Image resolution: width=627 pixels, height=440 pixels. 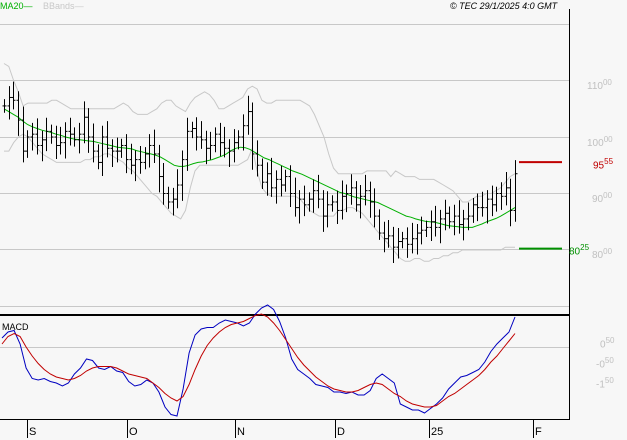 I want to click on y-tick-label: 8000, so click(x=602, y=254).